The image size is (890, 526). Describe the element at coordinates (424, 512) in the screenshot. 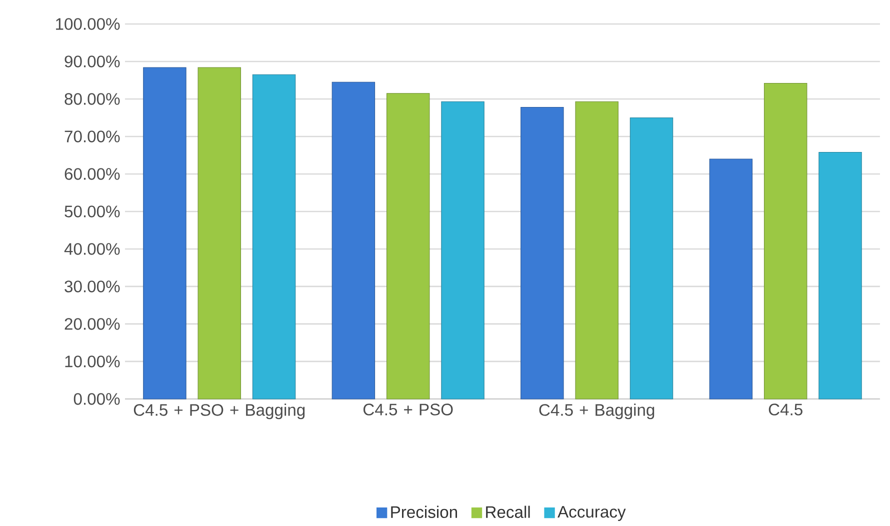

I see `legend-label: Precision` at that location.